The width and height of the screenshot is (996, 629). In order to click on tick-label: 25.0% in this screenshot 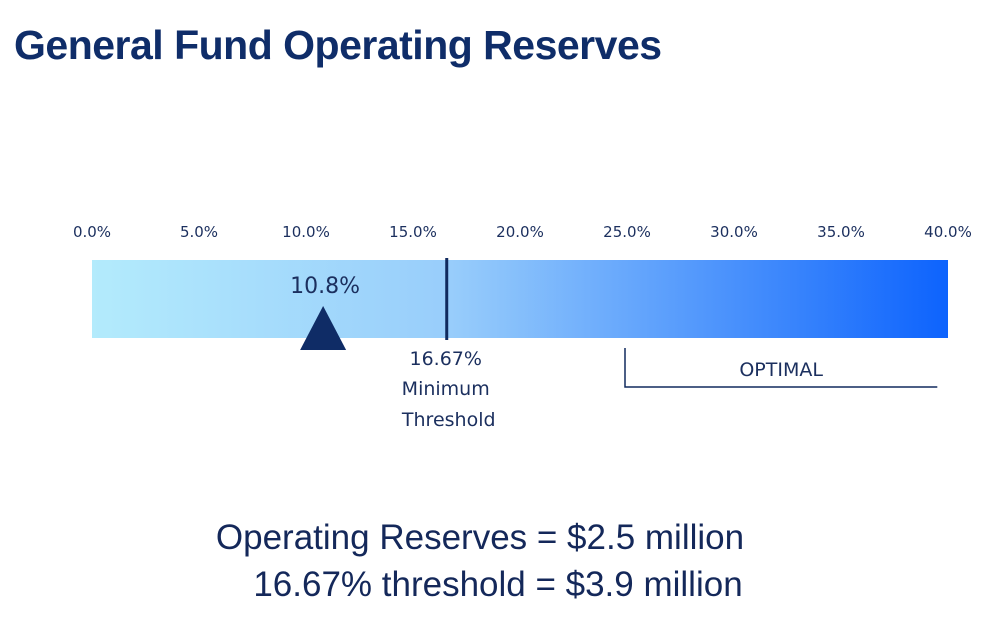, I will do `click(627, 232)`.